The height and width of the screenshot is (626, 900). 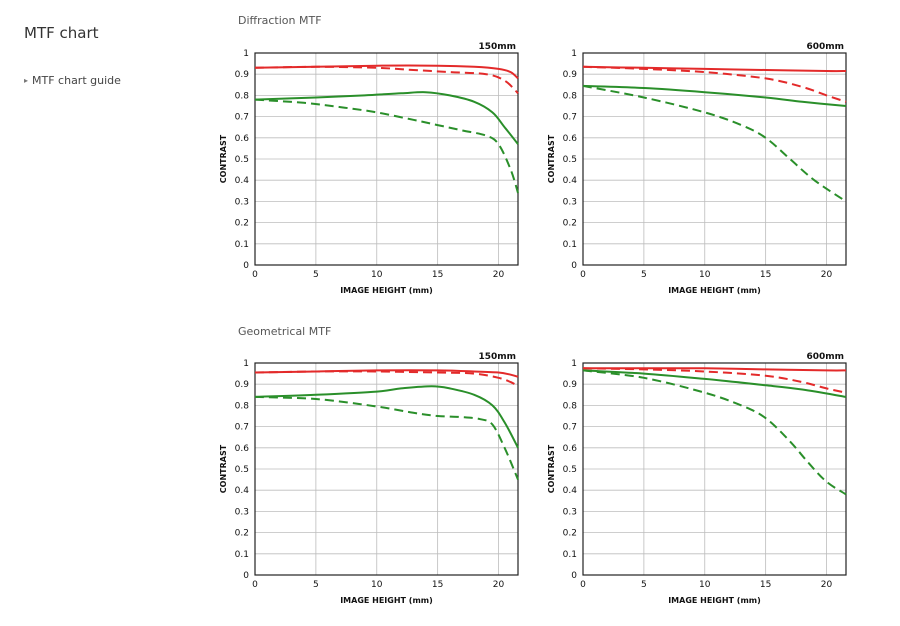 What do you see at coordinates (26, 80) in the screenshot?
I see `chevron-right-icon: ▸` at bounding box center [26, 80].